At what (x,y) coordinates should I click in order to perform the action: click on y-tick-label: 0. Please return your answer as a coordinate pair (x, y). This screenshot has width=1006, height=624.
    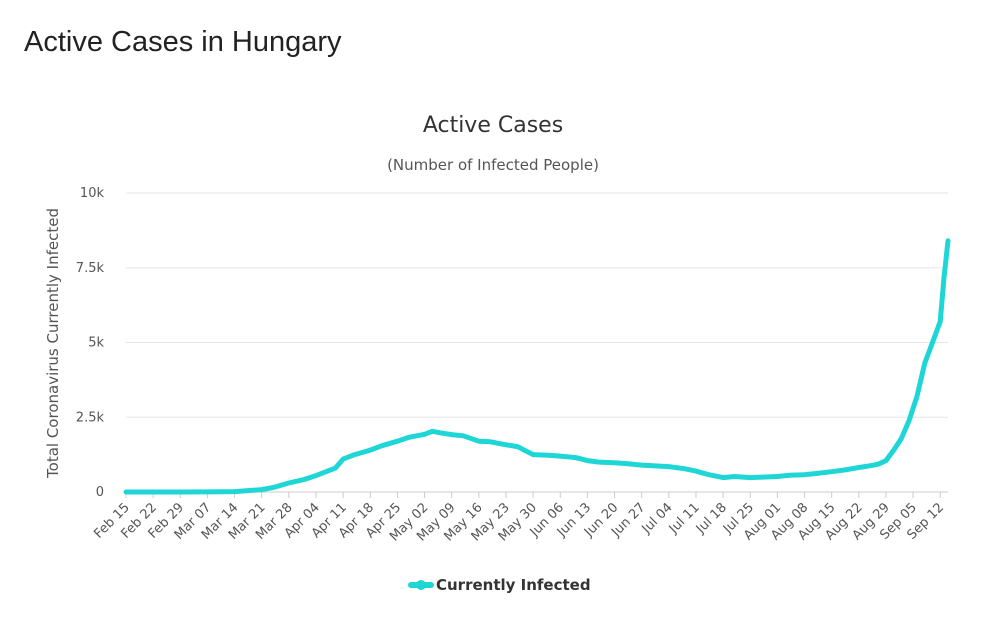
    Looking at the image, I should click on (100, 492).